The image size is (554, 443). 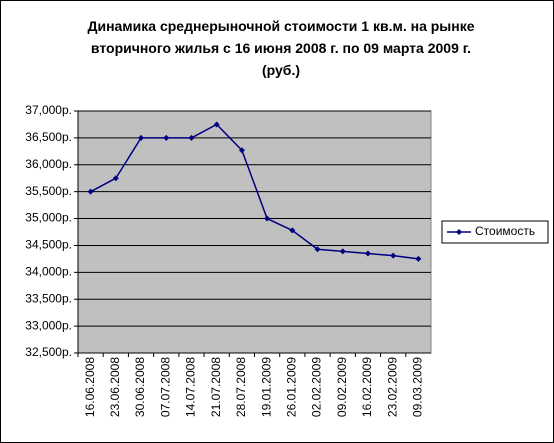 What do you see at coordinates (266, 387) in the screenshot?
I see `x-tick-label: 19.01.2009` at bounding box center [266, 387].